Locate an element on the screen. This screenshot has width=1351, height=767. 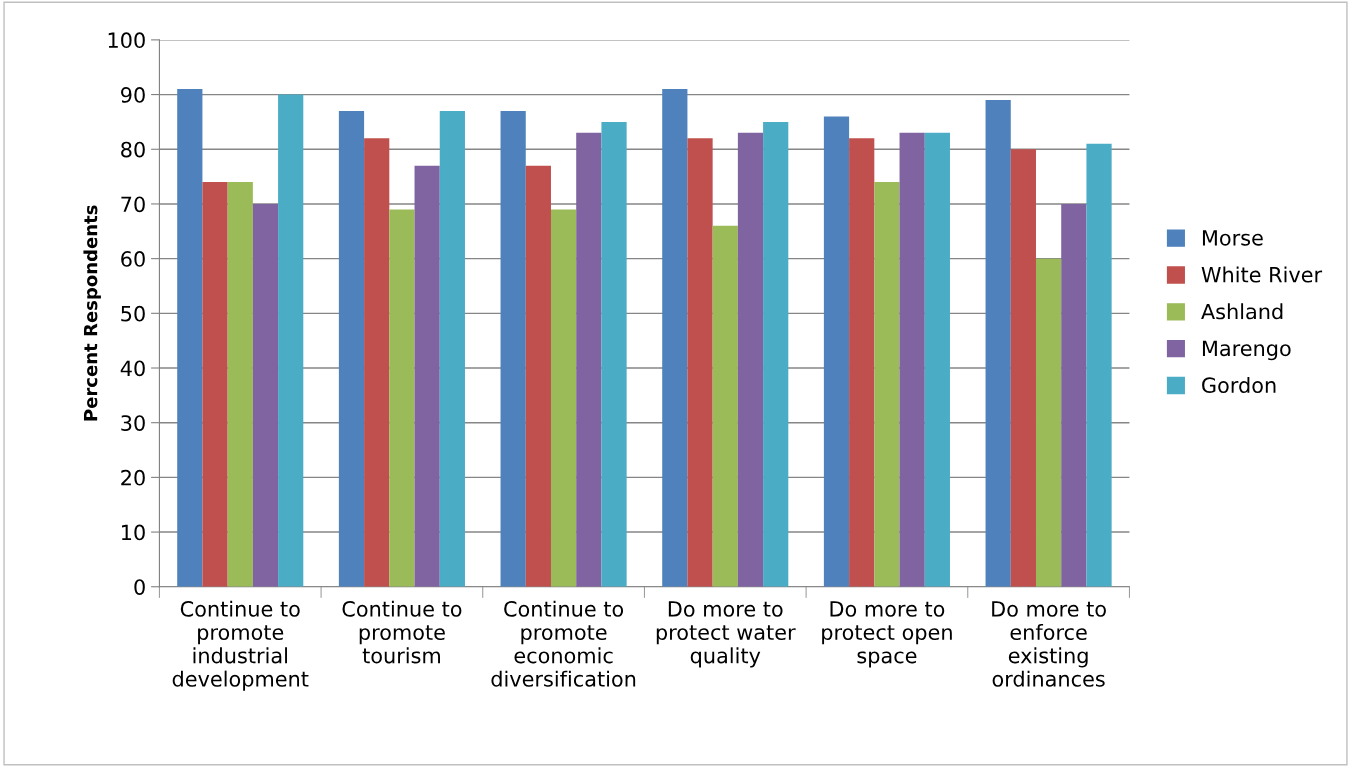
legend-label: Morse is located at coordinates (1232, 238).